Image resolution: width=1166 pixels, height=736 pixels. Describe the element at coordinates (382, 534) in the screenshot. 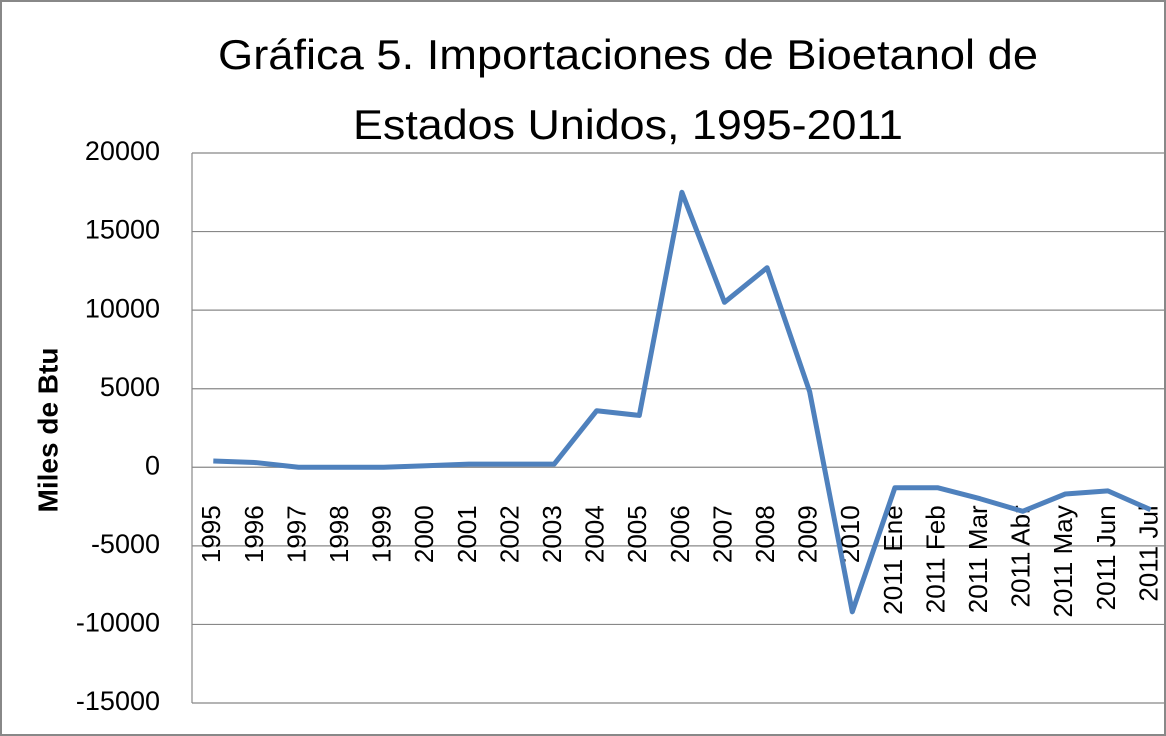

I see `x-tick-label: 1999` at that location.